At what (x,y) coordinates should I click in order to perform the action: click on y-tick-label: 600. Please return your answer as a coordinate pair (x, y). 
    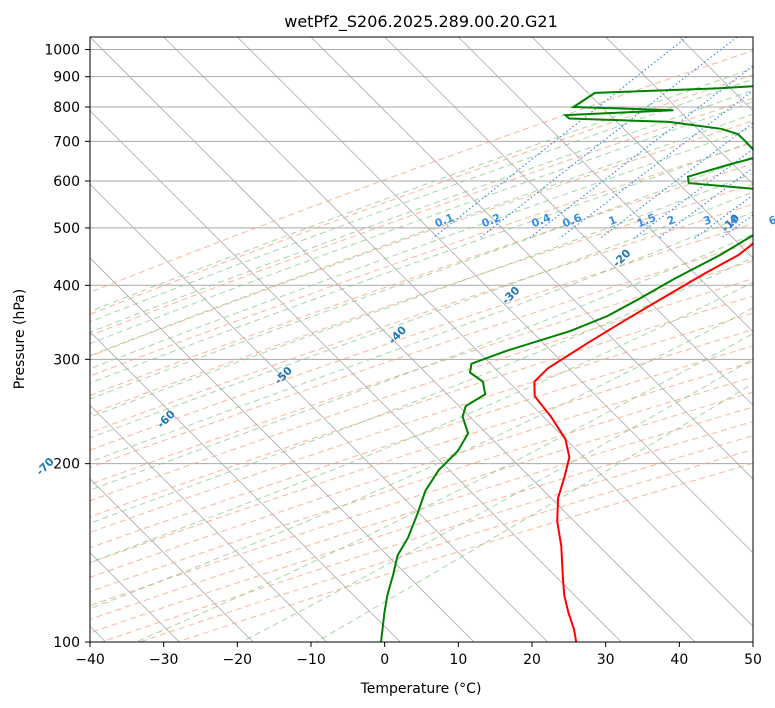
    Looking at the image, I should click on (66, 182).